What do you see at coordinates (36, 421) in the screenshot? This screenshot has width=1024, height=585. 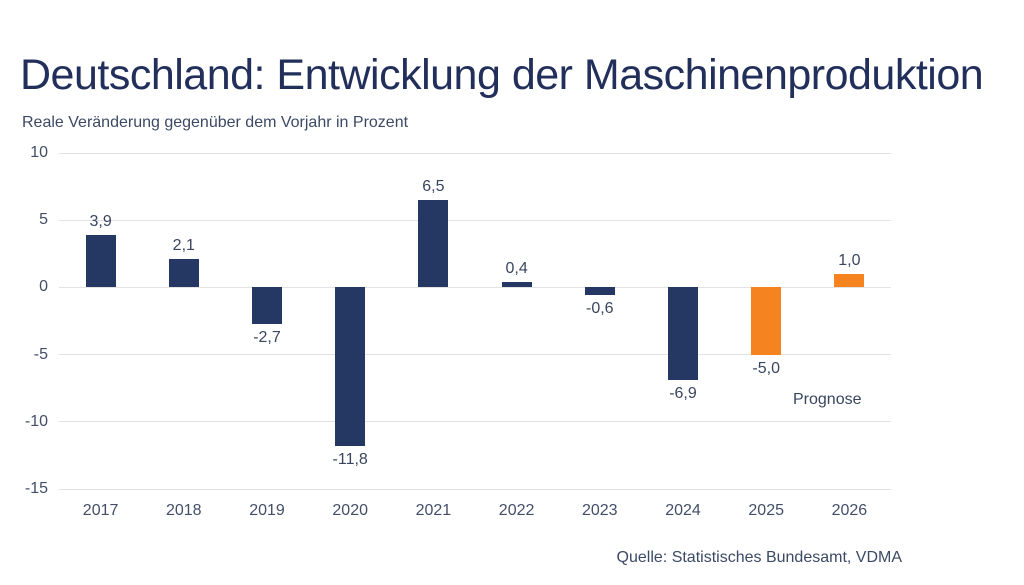 I see `y-axis-tick-label: -10` at bounding box center [36, 421].